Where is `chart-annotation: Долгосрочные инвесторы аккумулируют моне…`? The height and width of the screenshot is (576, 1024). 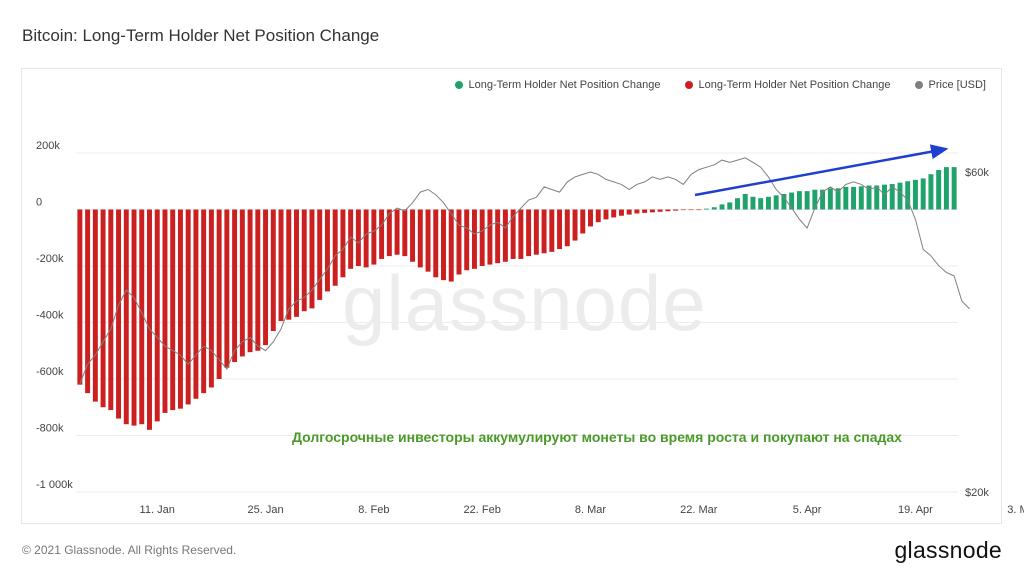
chart-annotation: Долгосрочные инвесторы аккумулируют моне… is located at coordinates (597, 437).